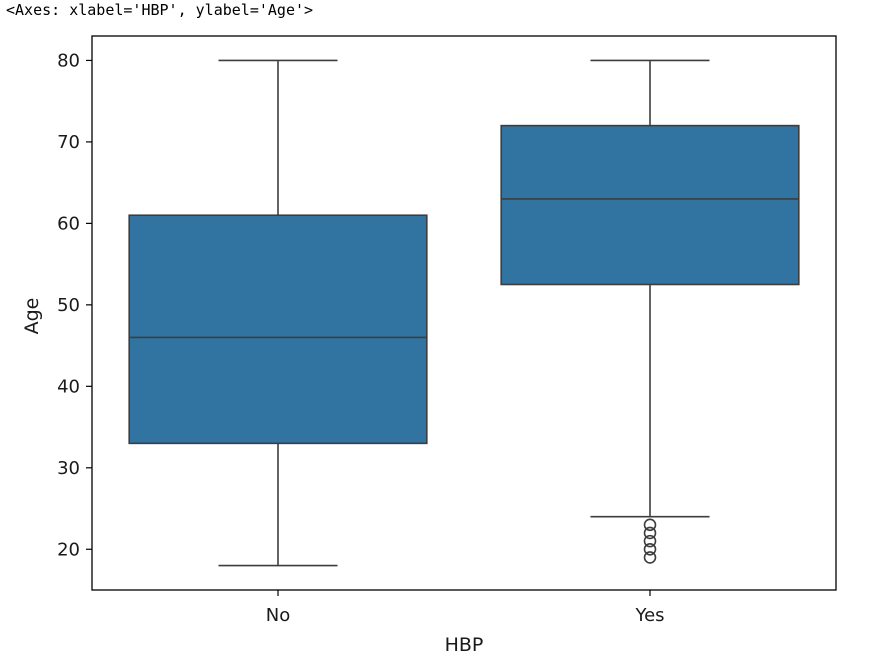 The width and height of the screenshot is (891, 661). What do you see at coordinates (68, 60) in the screenshot?
I see `y-tick-label: 80` at bounding box center [68, 60].